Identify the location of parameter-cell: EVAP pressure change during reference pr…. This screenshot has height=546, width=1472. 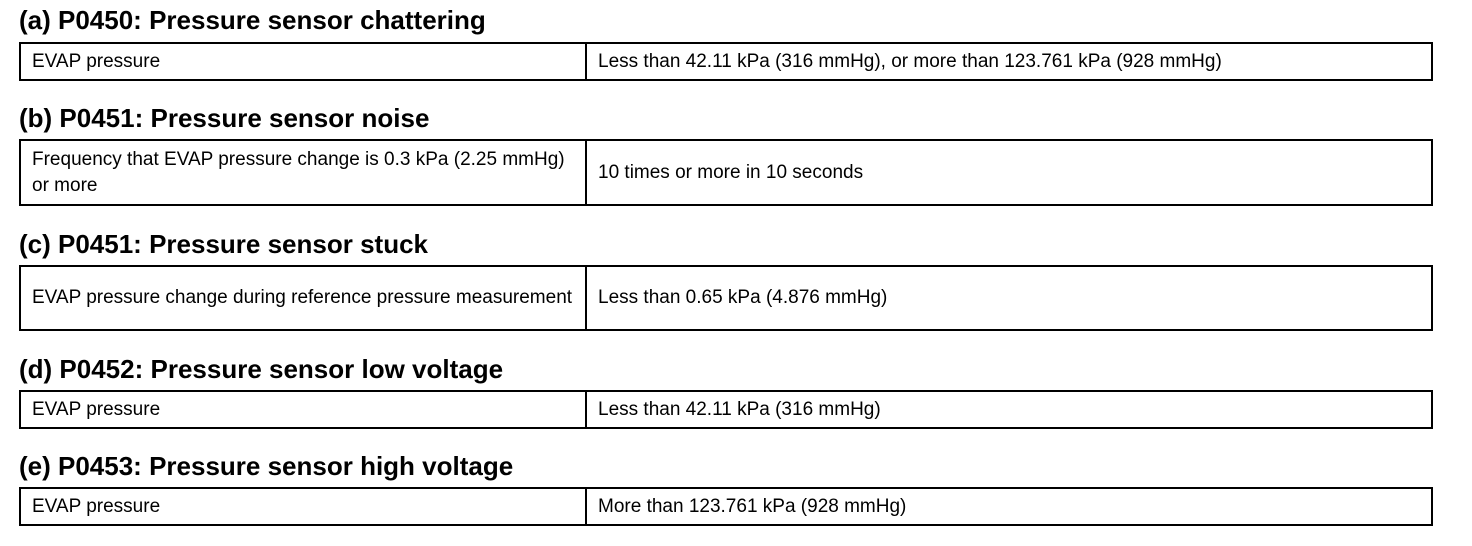
(304, 298).